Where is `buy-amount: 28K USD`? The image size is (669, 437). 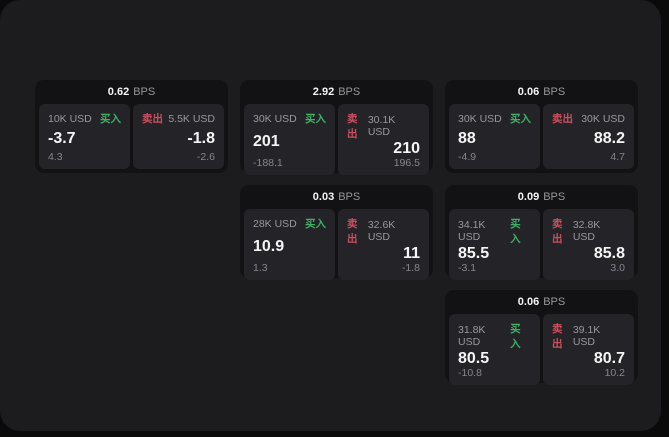 buy-amount: 28K USD is located at coordinates (275, 223).